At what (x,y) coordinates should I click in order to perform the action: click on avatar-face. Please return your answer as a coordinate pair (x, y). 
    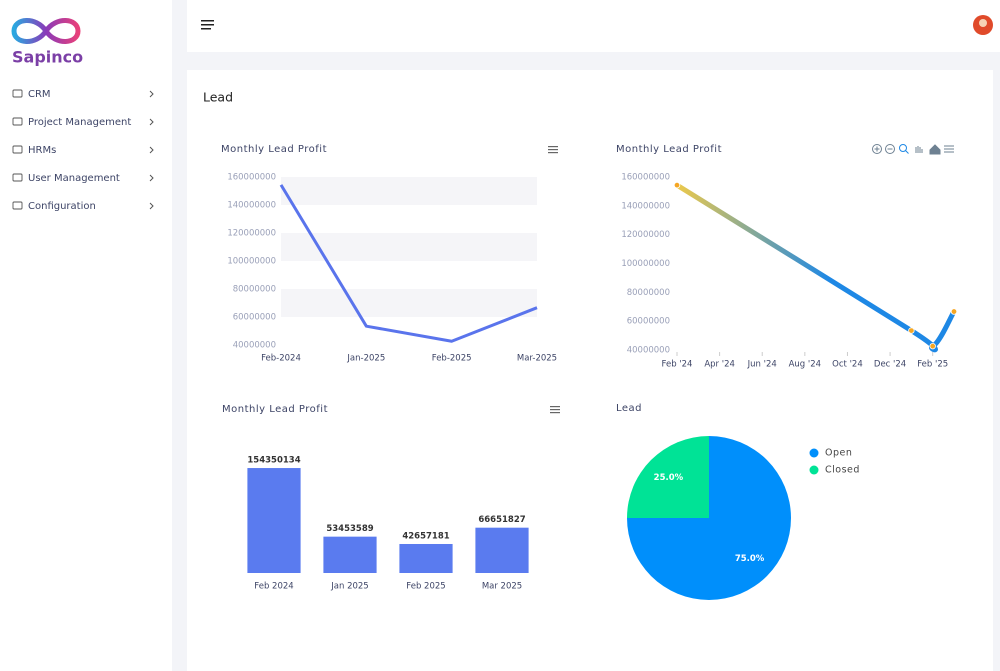
    Looking at the image, I should click on (983, 23).